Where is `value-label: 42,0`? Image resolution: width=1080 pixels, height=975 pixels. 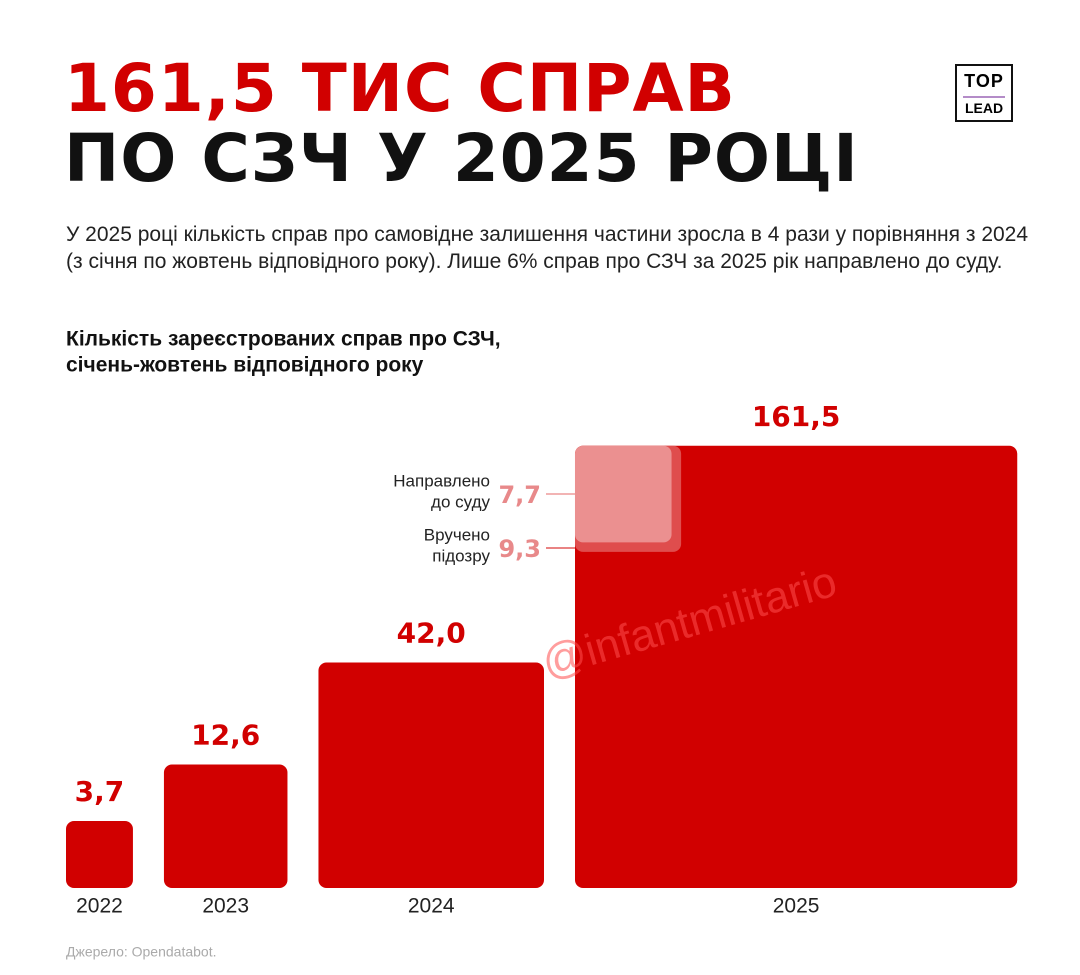
value-label: 42,0 is located at coordinates (431, 632).